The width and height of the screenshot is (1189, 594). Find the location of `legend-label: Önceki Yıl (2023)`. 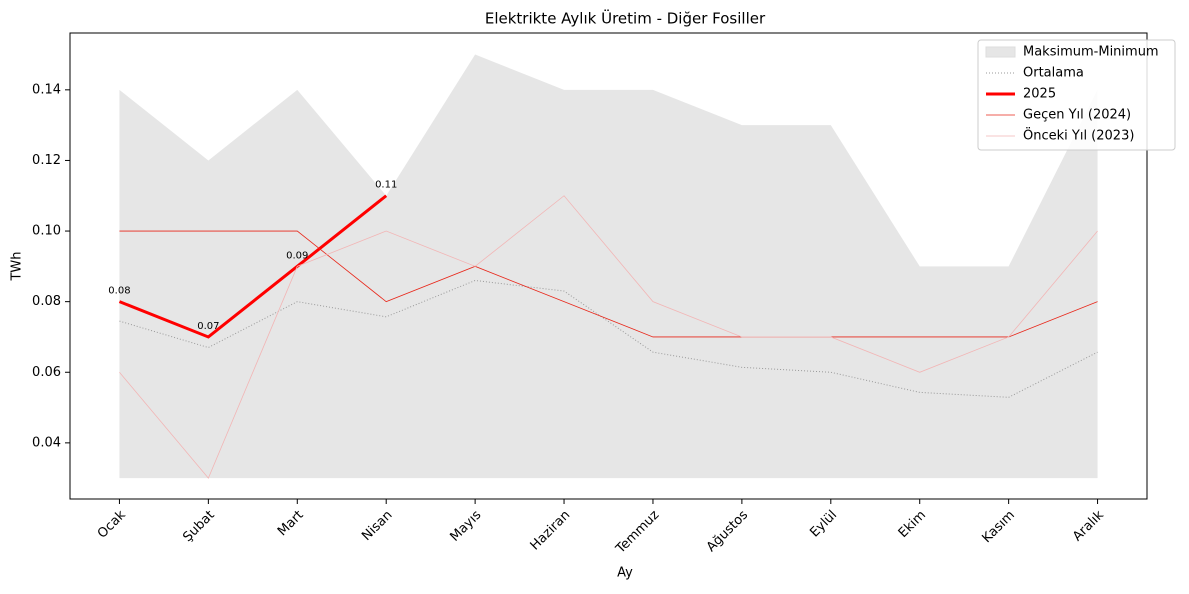

legend-label: Önceki Yıl (2023) is located at coordinates (1078, 135).